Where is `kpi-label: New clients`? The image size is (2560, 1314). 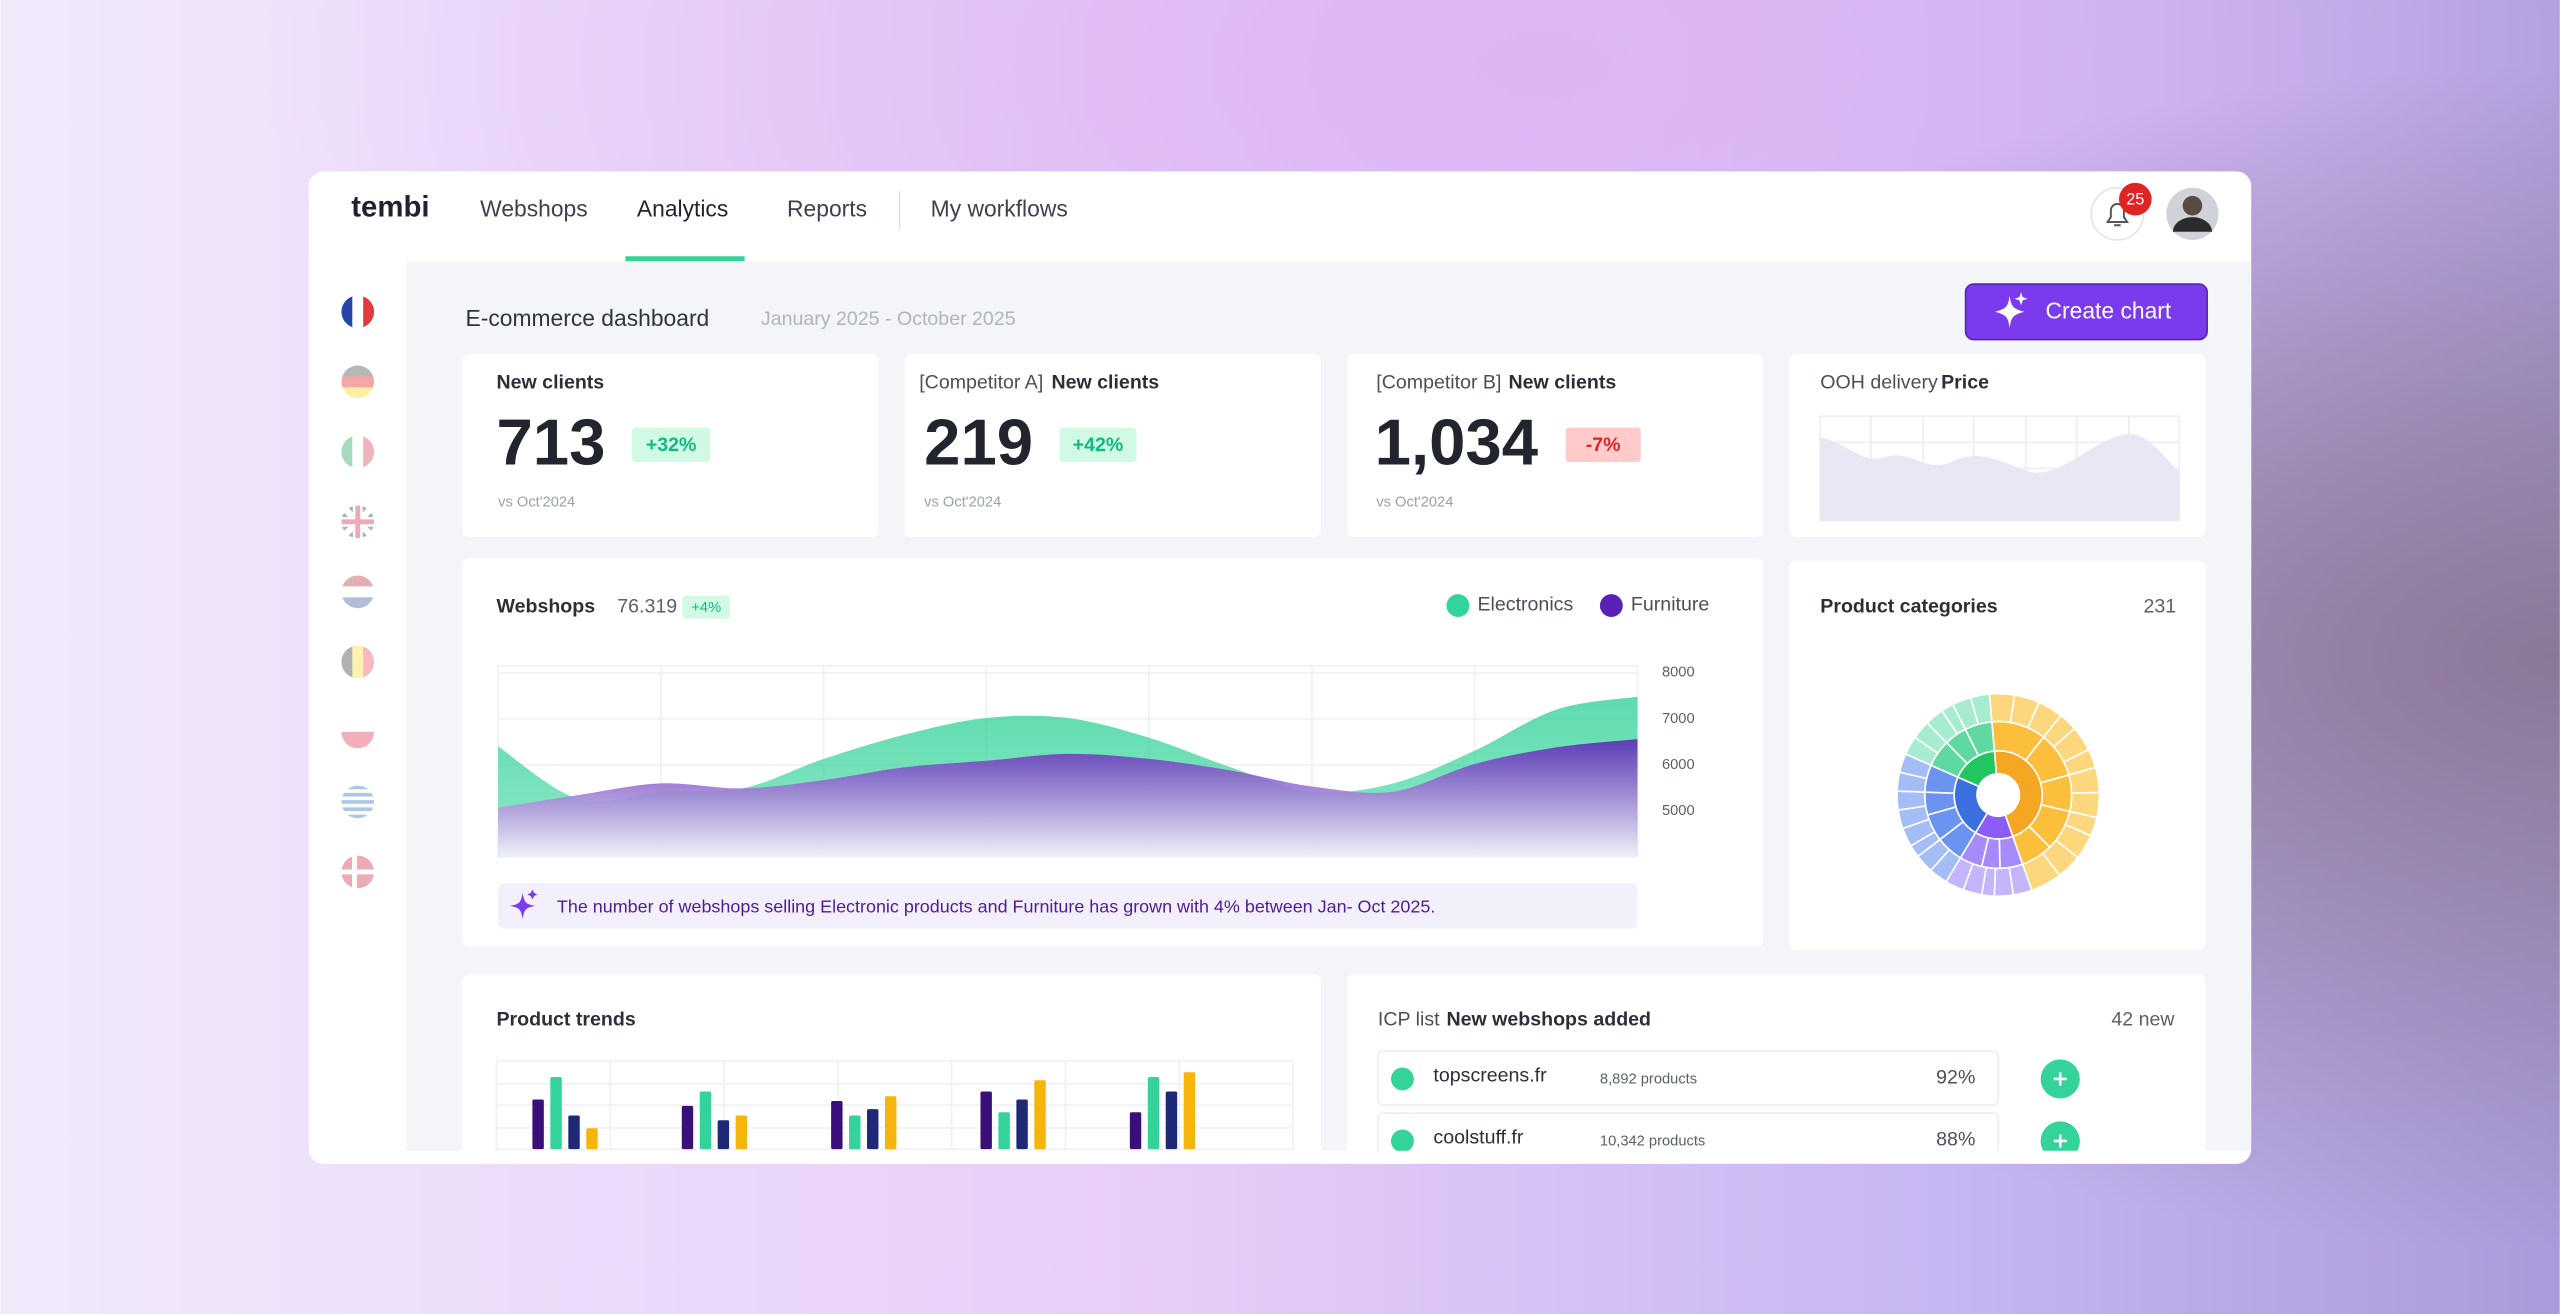
kpi-label: New clients is located at coordinates (1105, 383).